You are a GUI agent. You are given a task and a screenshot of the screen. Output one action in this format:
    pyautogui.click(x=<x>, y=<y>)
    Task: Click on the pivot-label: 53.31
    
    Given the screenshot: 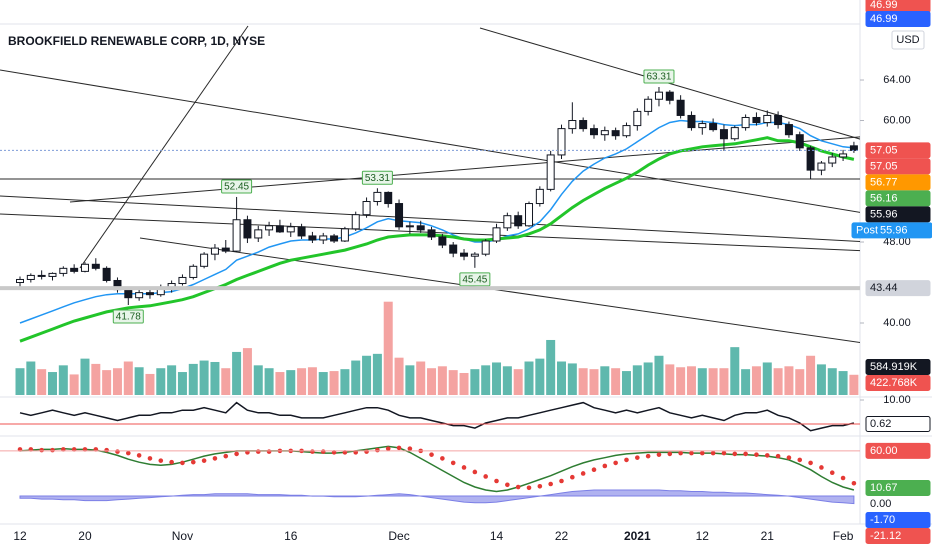 What is the action you would take?
    pyautogui.click(x=377, y=178)
    